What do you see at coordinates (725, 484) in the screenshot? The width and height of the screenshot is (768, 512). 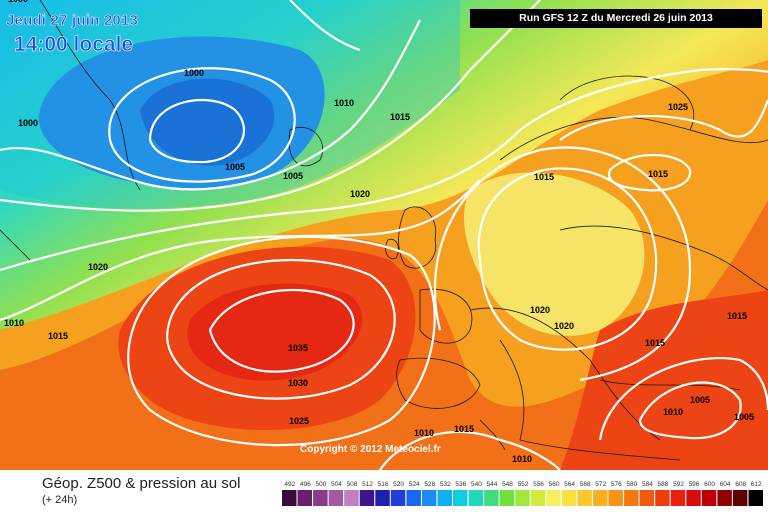 I see `scale-tick-label: 604` at bounding box center [725, 484].